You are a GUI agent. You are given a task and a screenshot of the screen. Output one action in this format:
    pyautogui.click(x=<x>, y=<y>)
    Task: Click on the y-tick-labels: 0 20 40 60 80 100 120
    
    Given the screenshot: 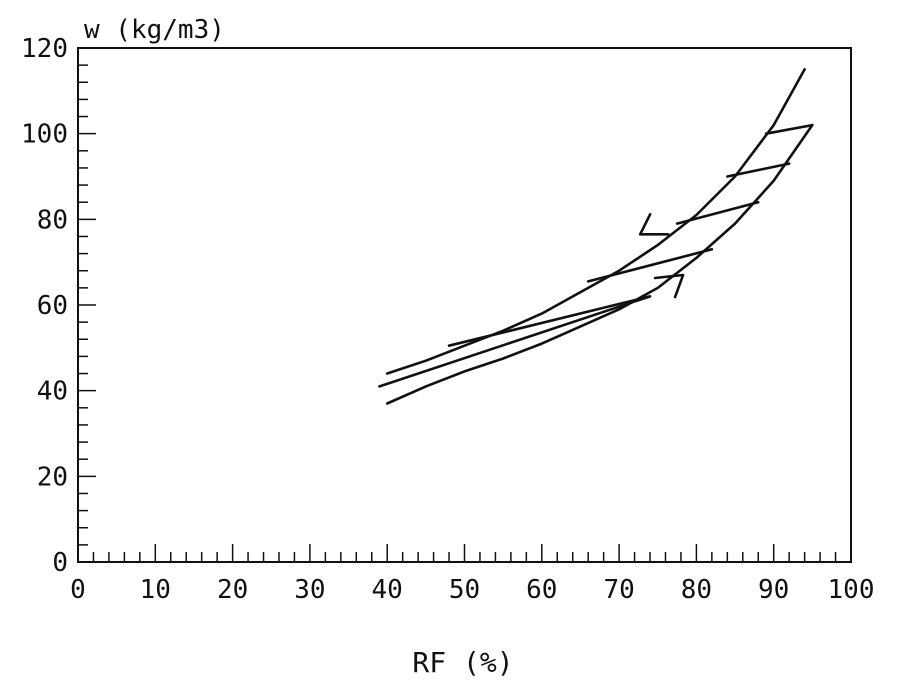 What is the action you would take?
    pyautogui.click(x=44, y=306)
    